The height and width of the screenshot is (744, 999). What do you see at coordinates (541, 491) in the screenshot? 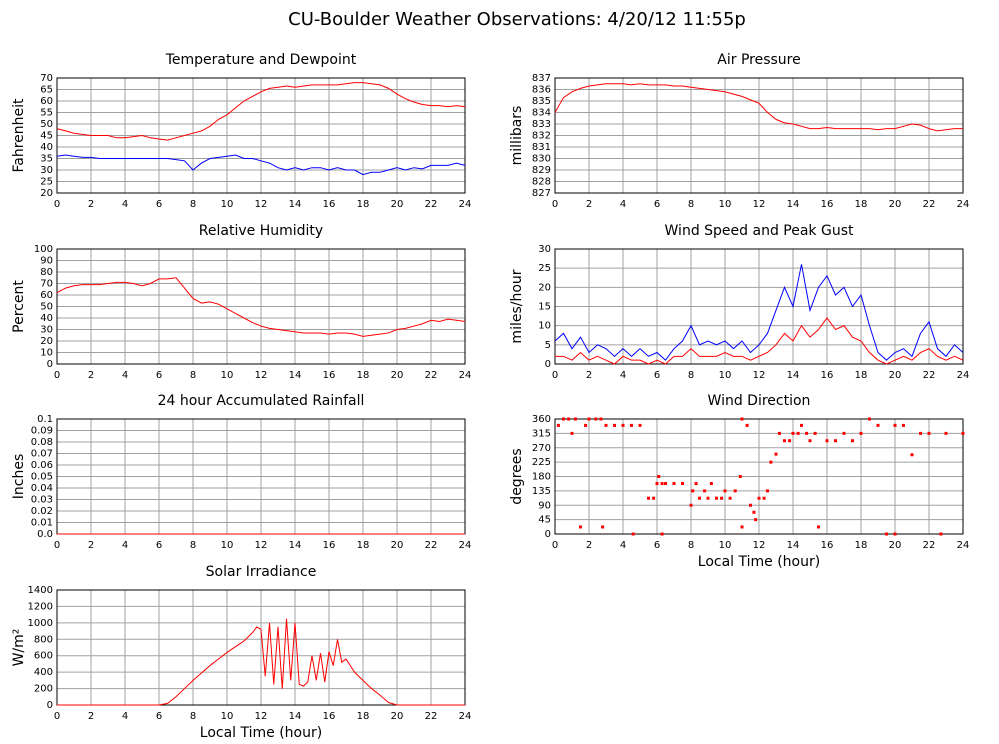
I see `y-tick-label: 135` at bounding box center [541, 491].